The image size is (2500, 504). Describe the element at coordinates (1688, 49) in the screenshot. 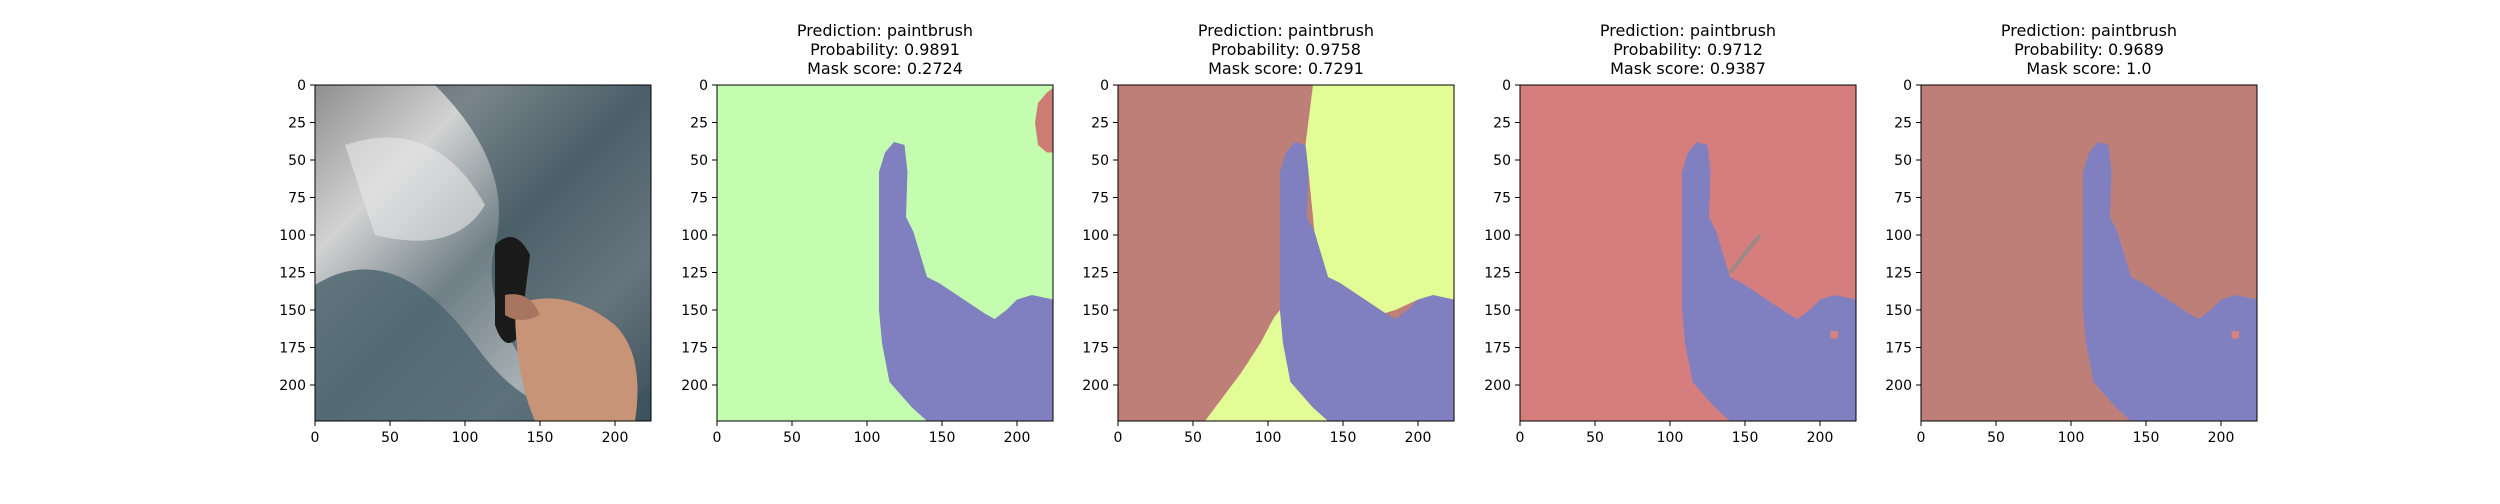

I see `panel-title-line: Probability: 0.9712` at that location.